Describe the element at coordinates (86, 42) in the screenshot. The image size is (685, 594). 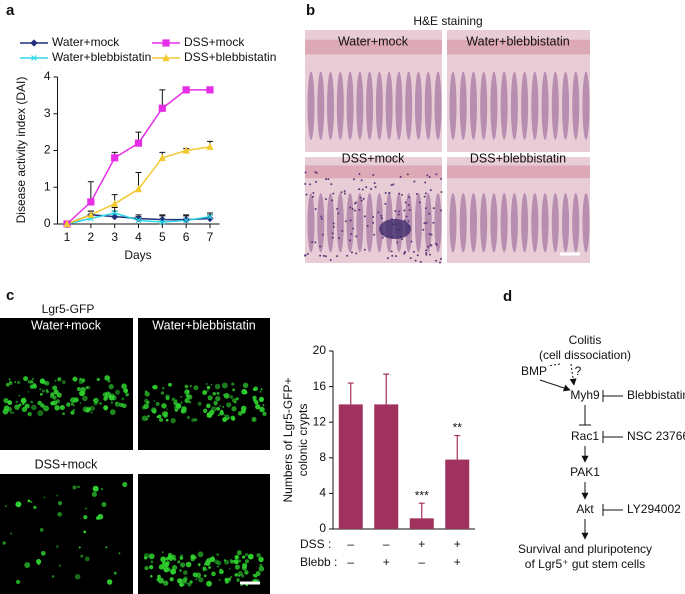
I see `legend-label: Water+mock` at that location.